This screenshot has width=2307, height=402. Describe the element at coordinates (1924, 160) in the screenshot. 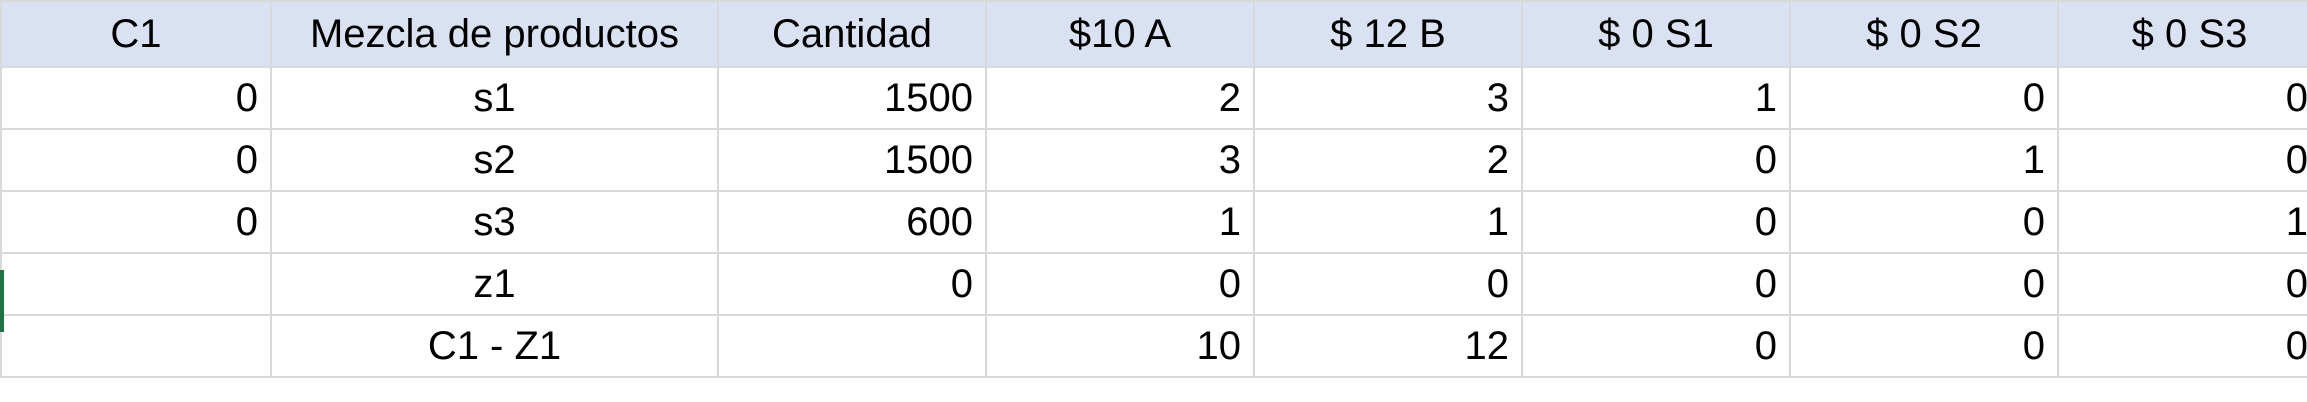

I see `cell-s2: 1` at that location.